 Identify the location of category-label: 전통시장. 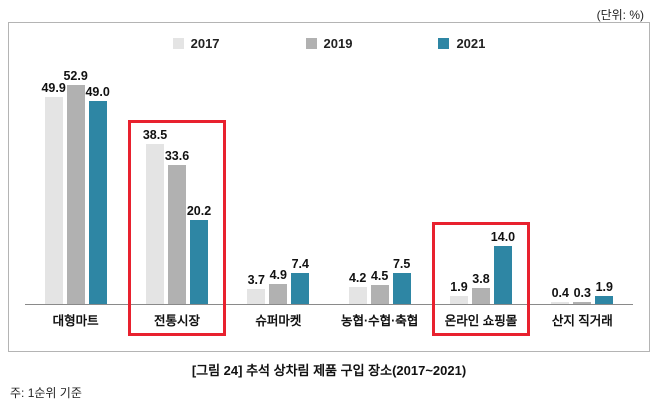
(176, 320).